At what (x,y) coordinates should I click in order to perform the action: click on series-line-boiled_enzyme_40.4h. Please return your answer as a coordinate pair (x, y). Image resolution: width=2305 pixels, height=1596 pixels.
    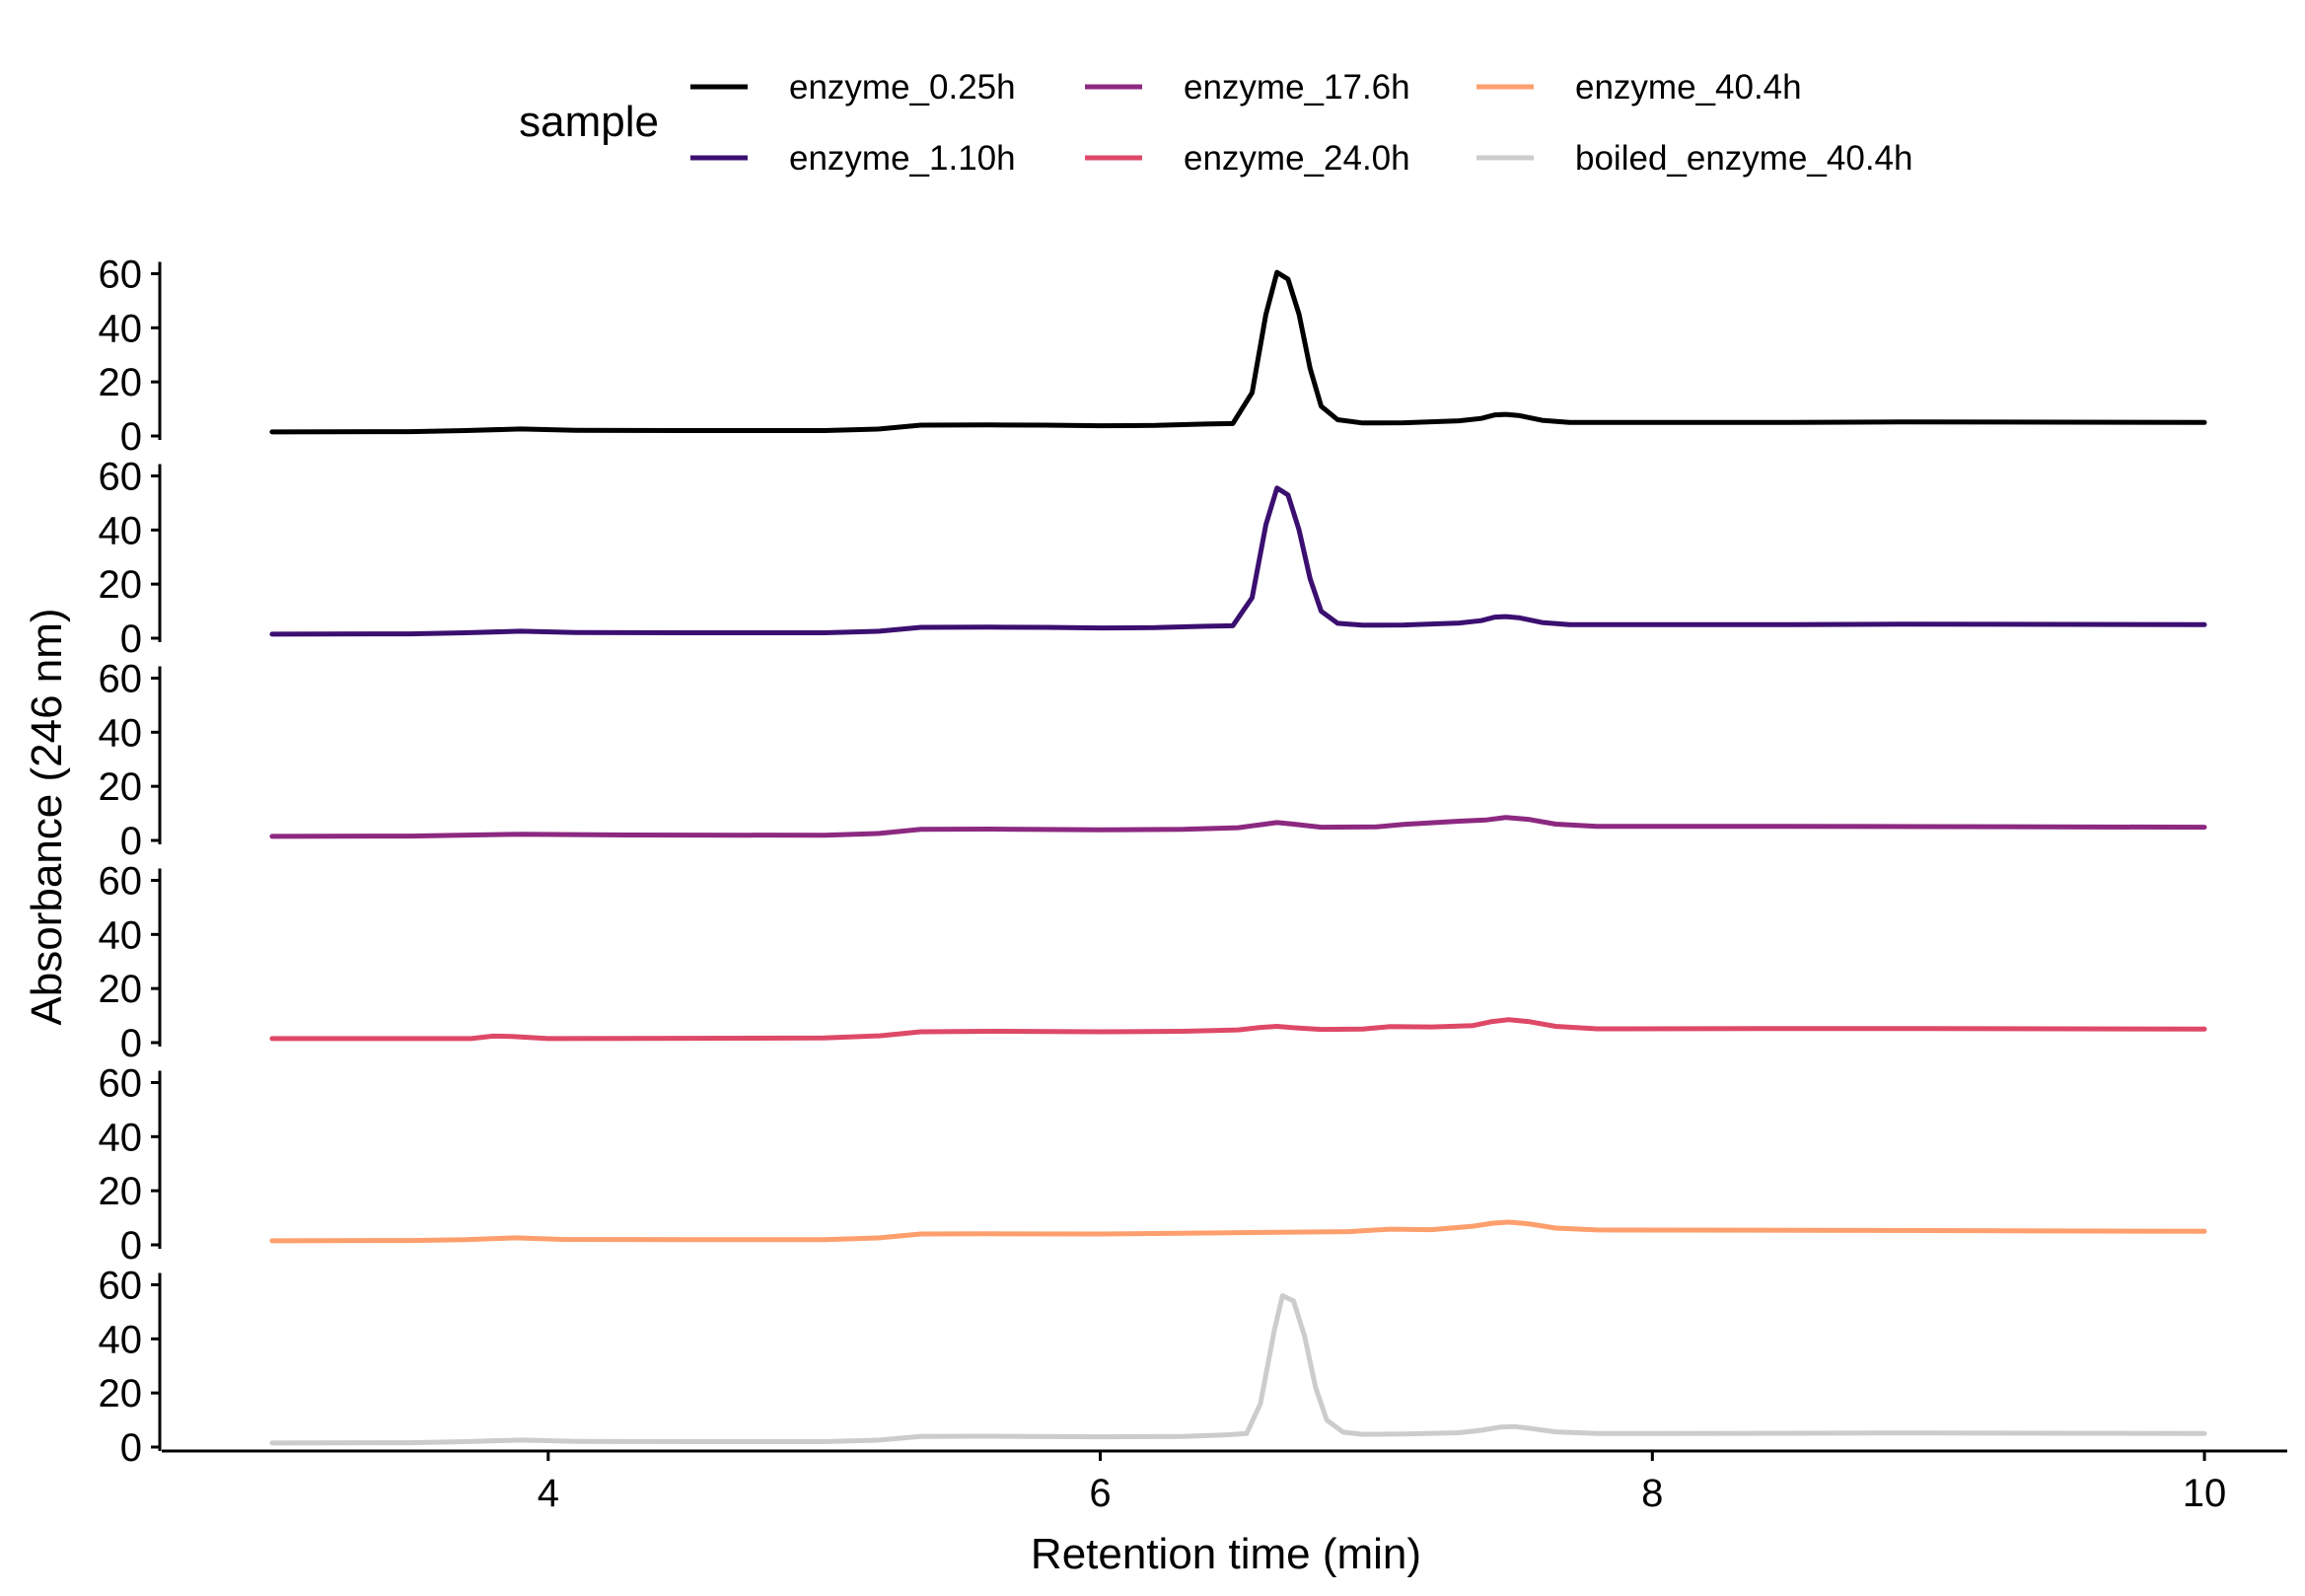
    Looking at the image, I should click on (1238, 1369).